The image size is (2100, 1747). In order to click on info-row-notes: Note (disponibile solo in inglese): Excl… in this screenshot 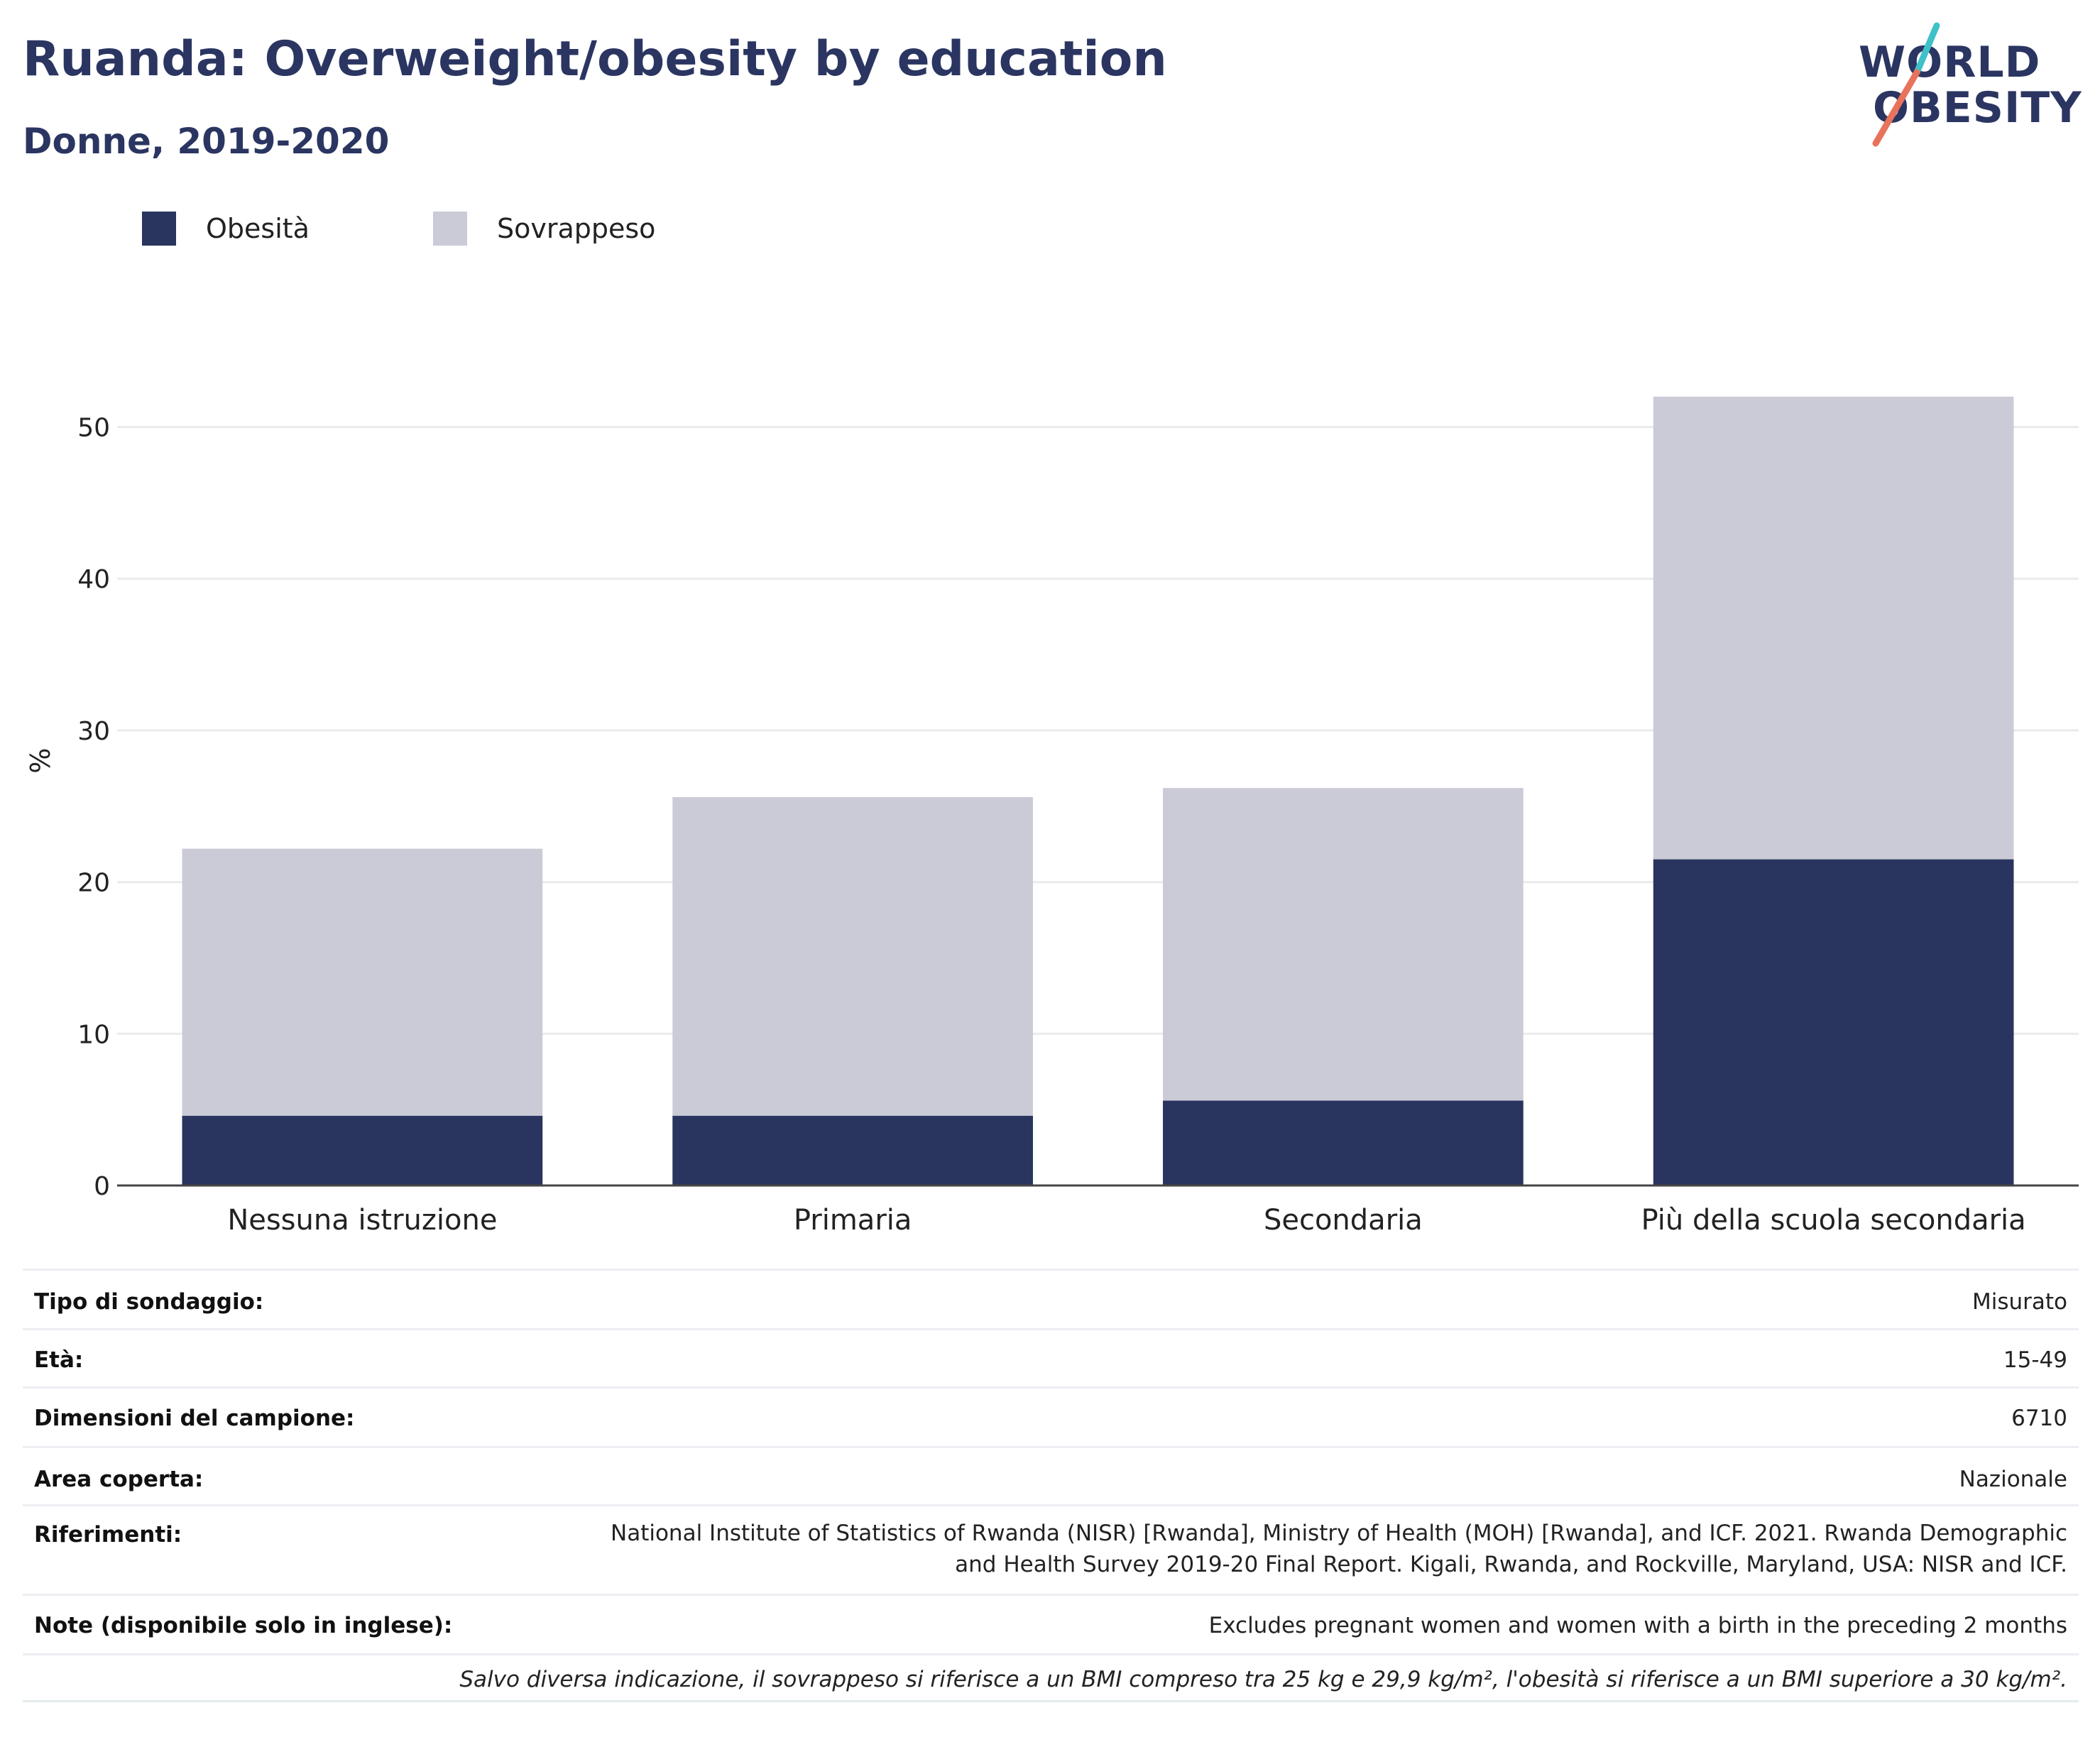, I will do `click(1051, 1623)`.